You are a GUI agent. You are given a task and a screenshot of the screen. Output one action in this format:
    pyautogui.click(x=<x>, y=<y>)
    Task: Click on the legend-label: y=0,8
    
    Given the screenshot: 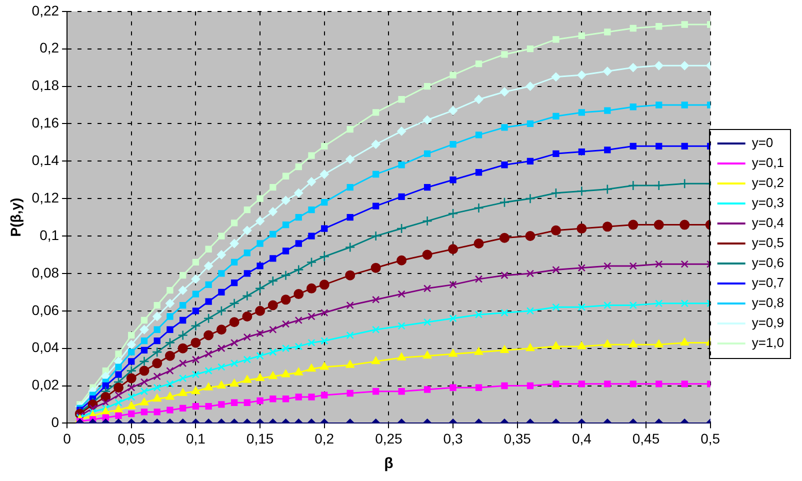 What is the action you would take?
    pyautogui.click(x=768, y=302)
    